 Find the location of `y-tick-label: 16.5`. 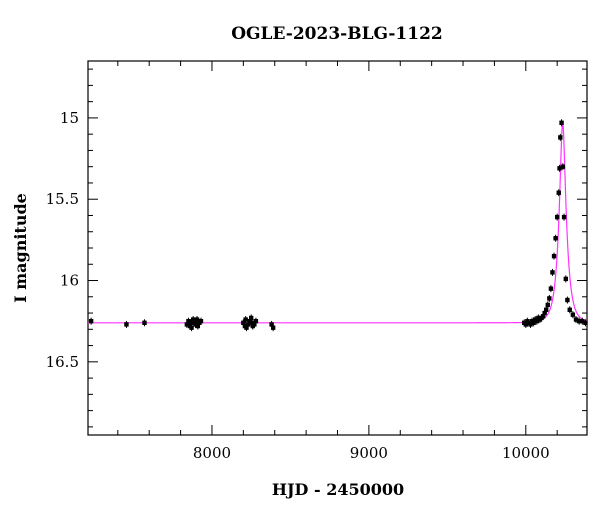

y-tick-label: 16.5 is located at coordinates (62, 362).